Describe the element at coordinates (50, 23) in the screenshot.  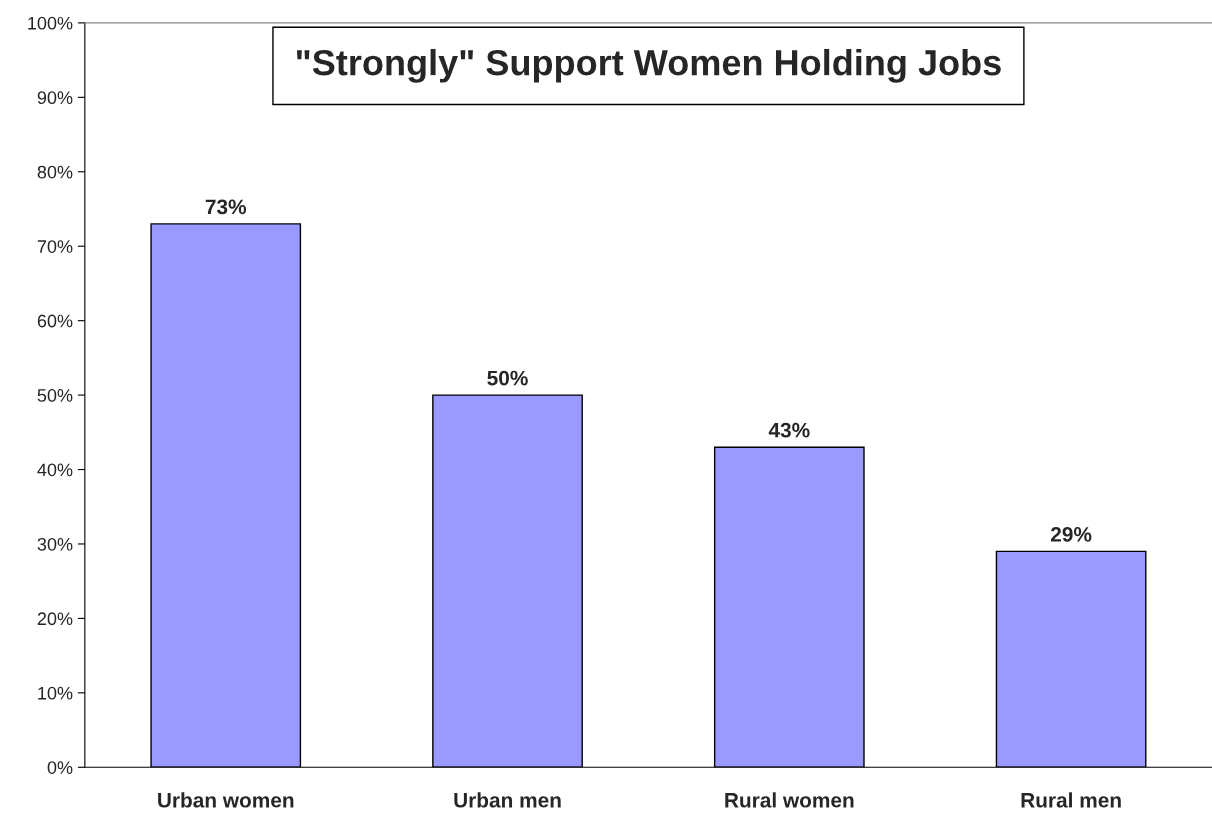
I see `y-tick-label: 100%` at that location.